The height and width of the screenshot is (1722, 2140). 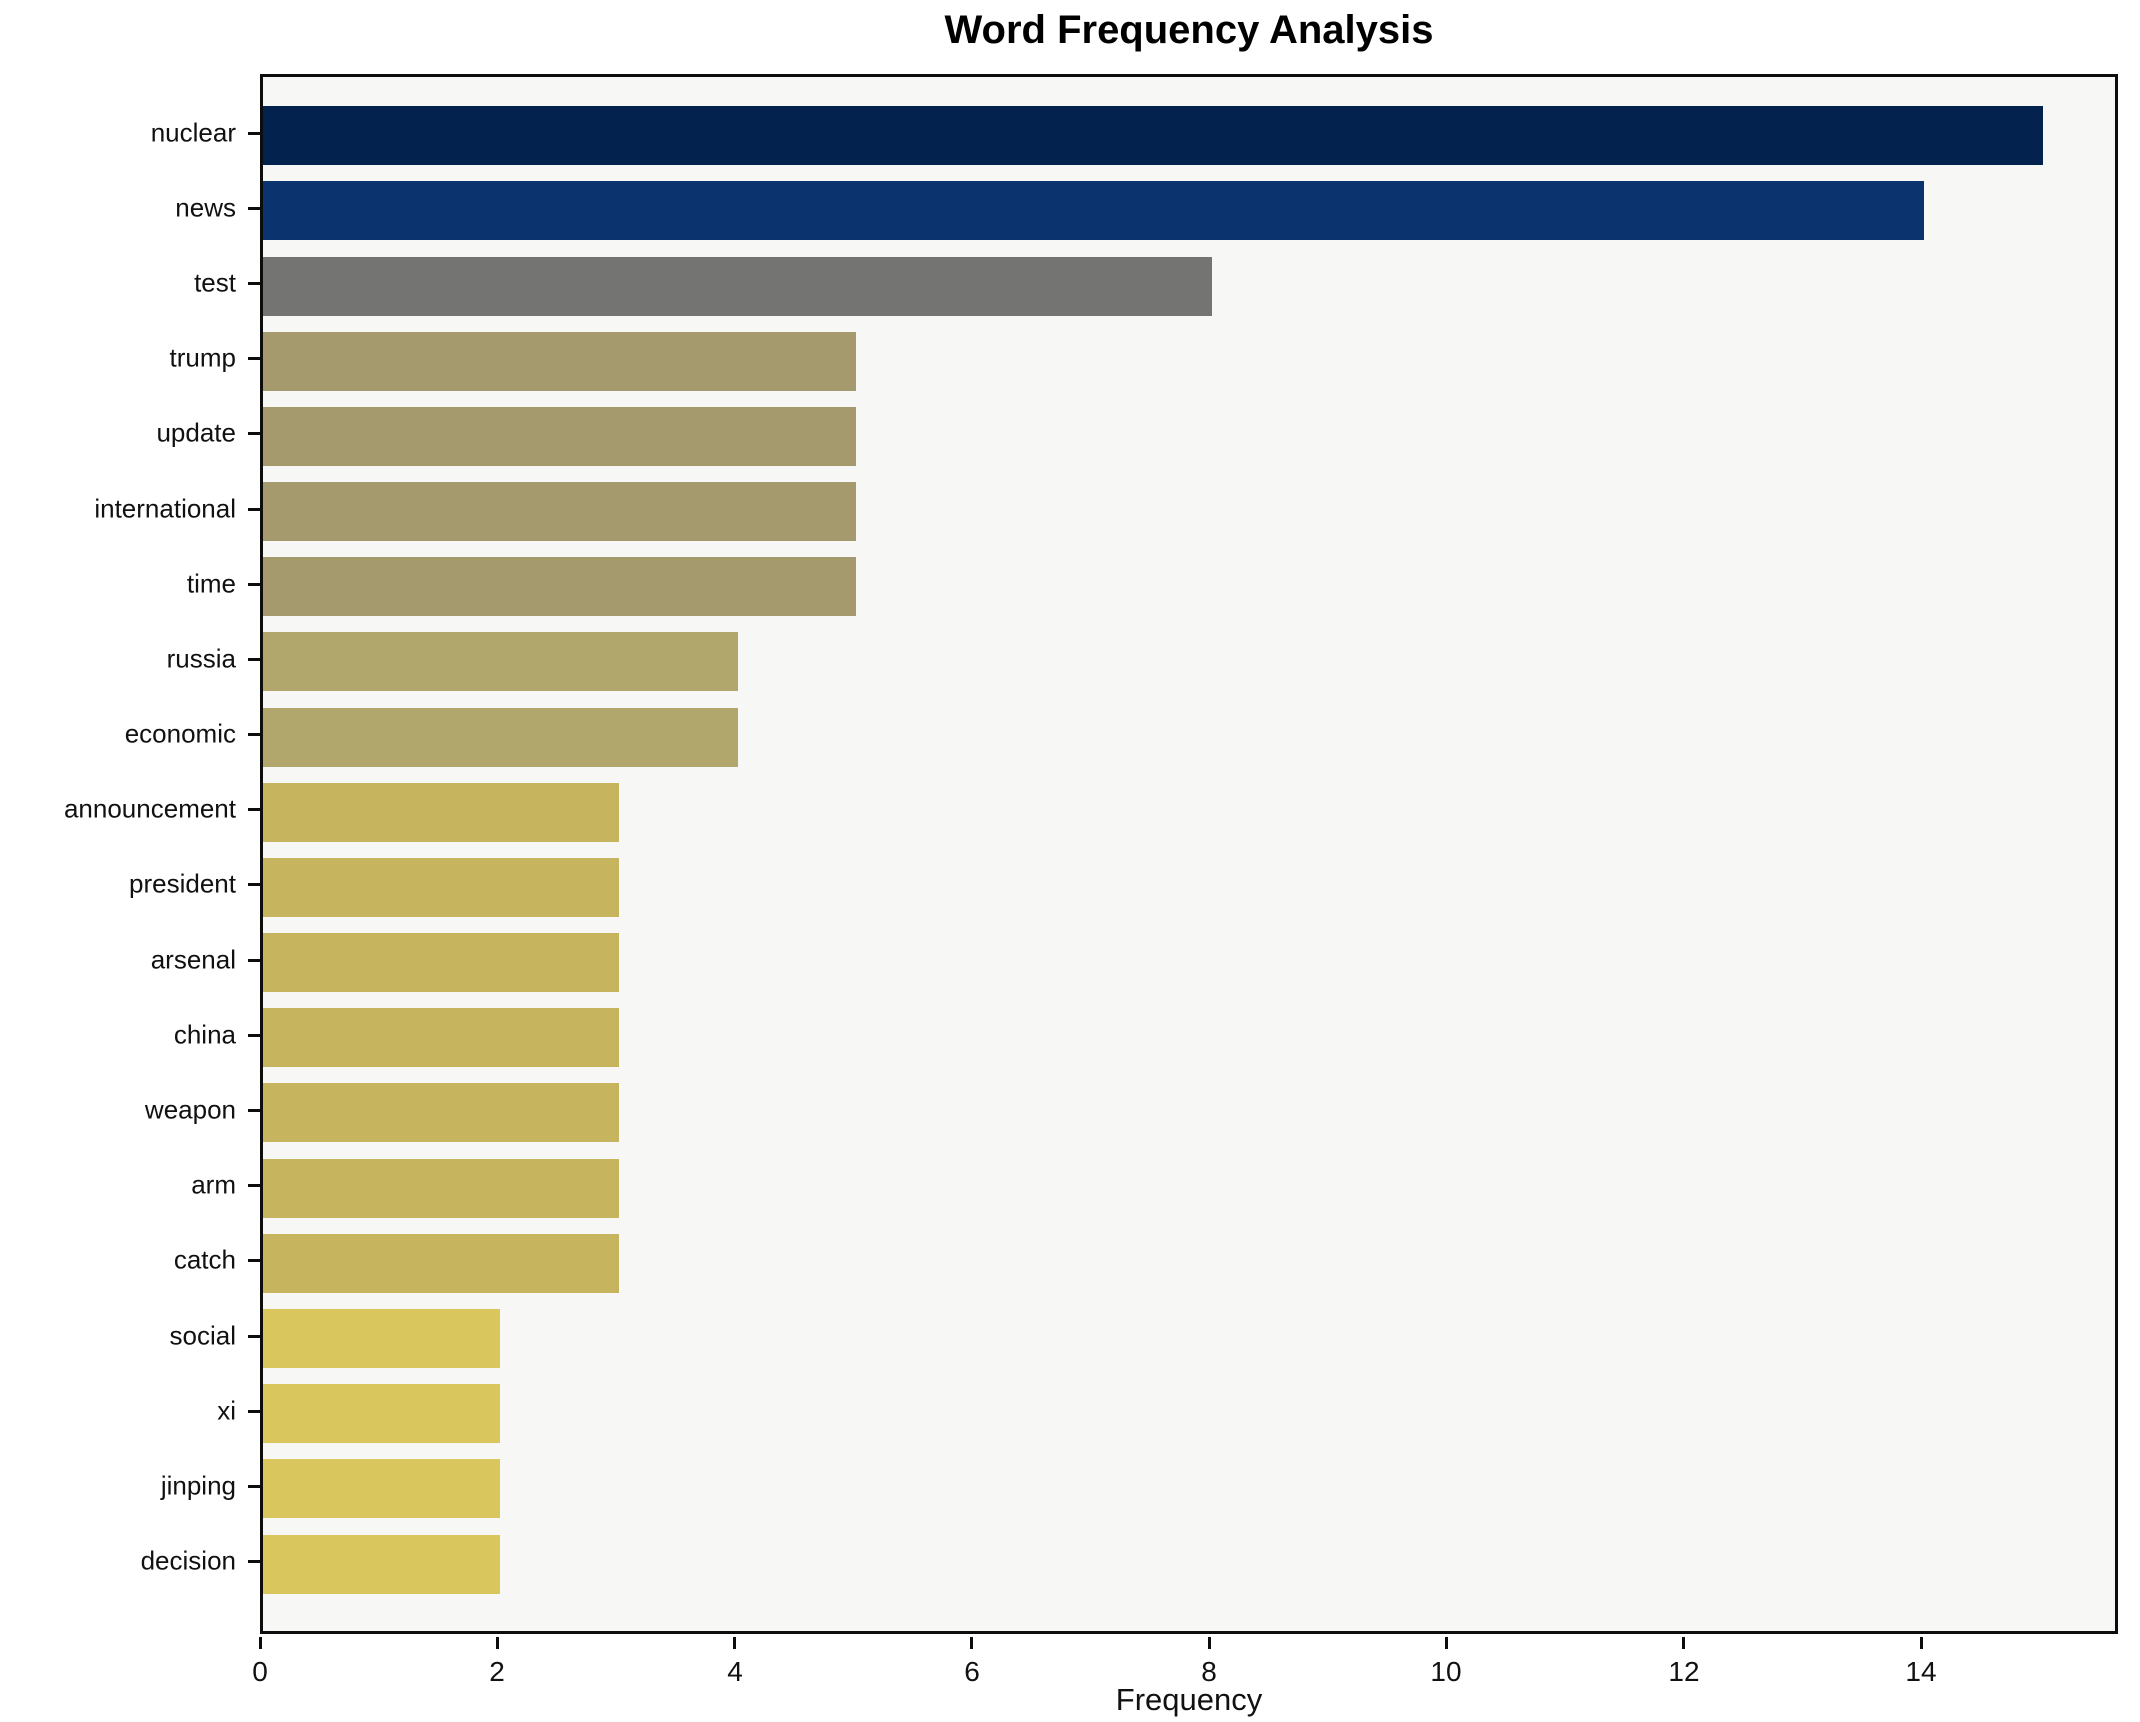 I want to click on y-tick-label-test: test, so click(x=215, y=282).